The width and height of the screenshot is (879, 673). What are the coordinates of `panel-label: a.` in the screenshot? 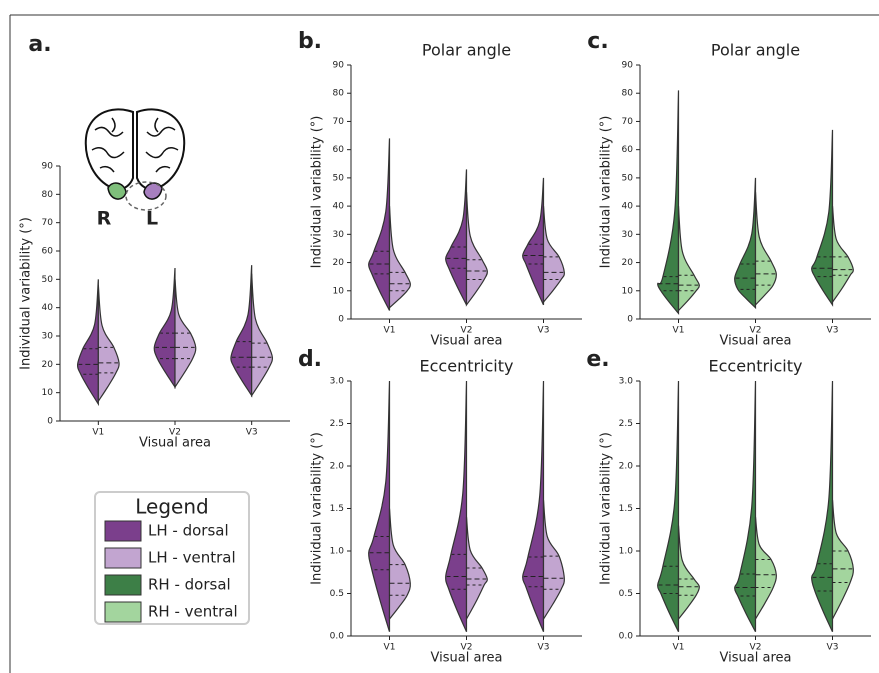 It's located at (39, 44).